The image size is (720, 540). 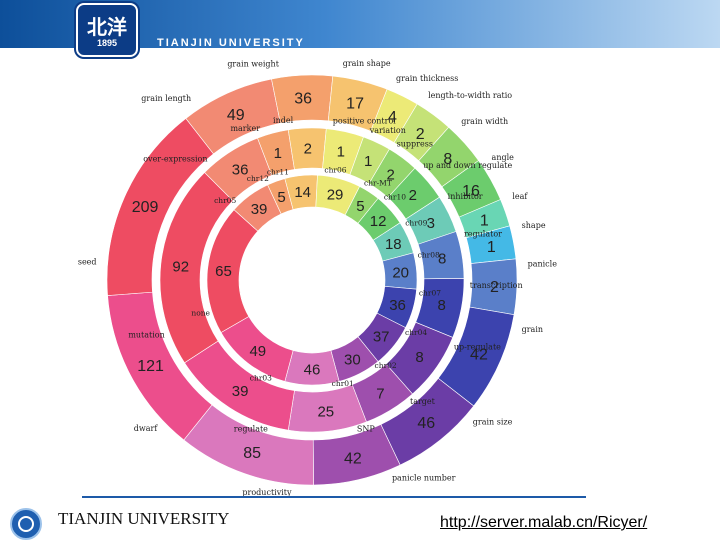 What do you see at coordinates (415, 144) in the screenshot?
I see `ring-middle-label: suppress` at bounding box center [415, 144].